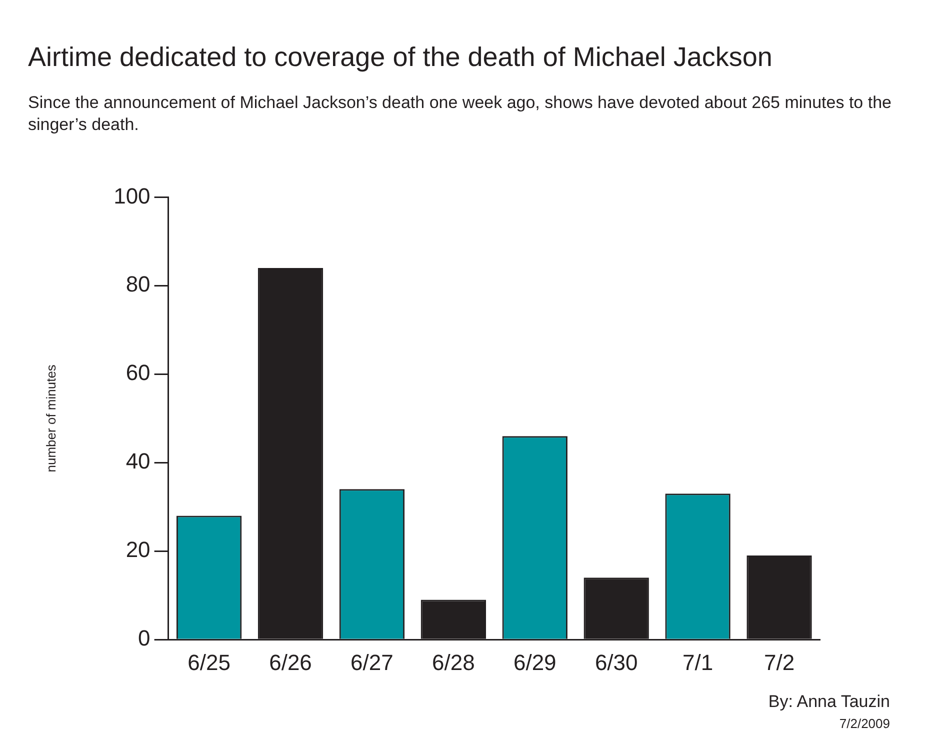  I want to click on x-tick-label: 6/25, so click(209, 662).